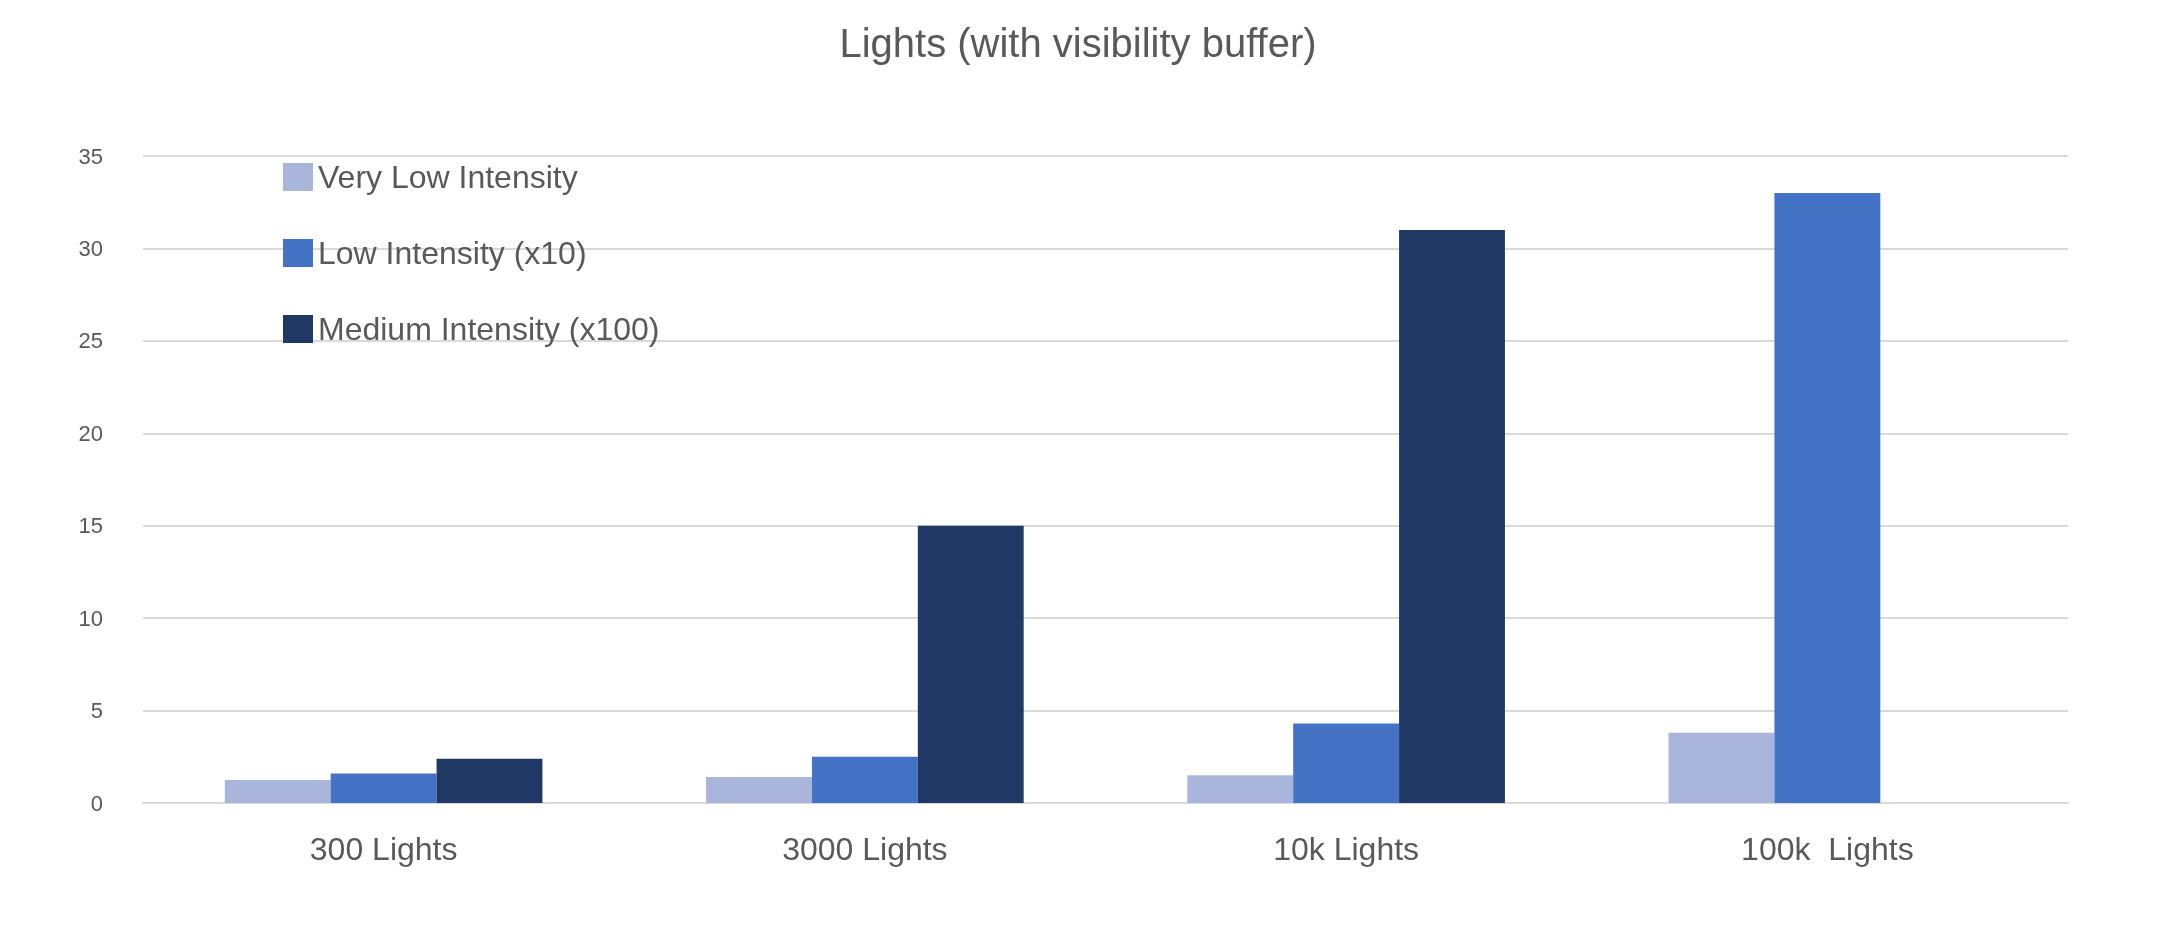  I want to click on x-tick-label: 100k Lights, so click(1827, 849).